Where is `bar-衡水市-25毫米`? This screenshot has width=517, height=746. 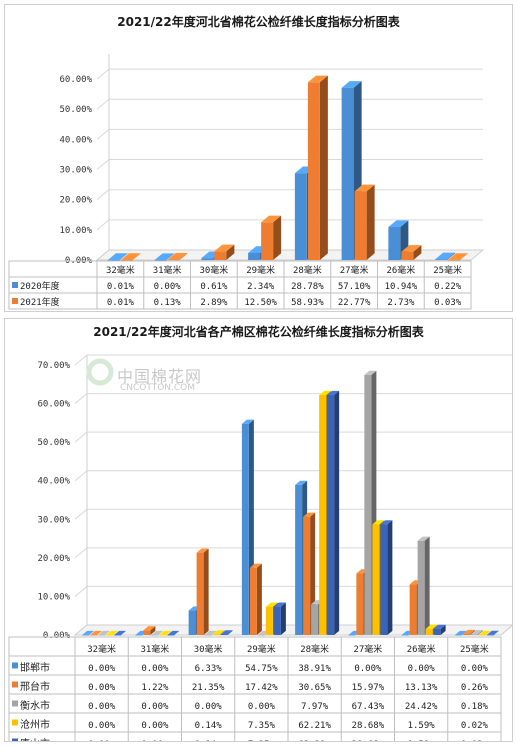
bar-衡水市-25毫米 is located at coordinates (474, 634).